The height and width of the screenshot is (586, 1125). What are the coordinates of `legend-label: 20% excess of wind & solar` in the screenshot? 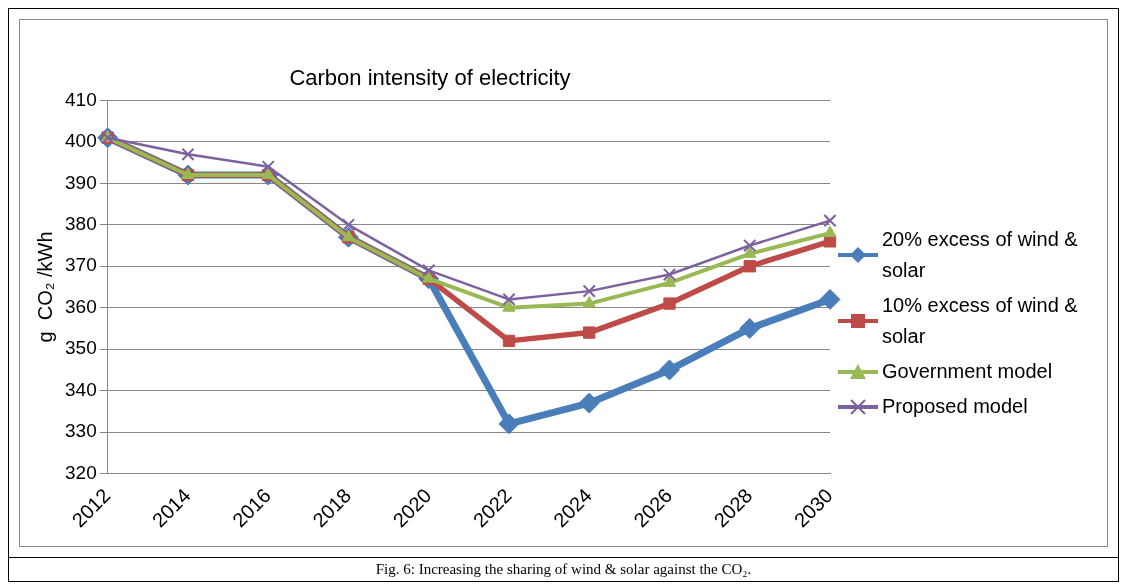 It's located at (980, 255).